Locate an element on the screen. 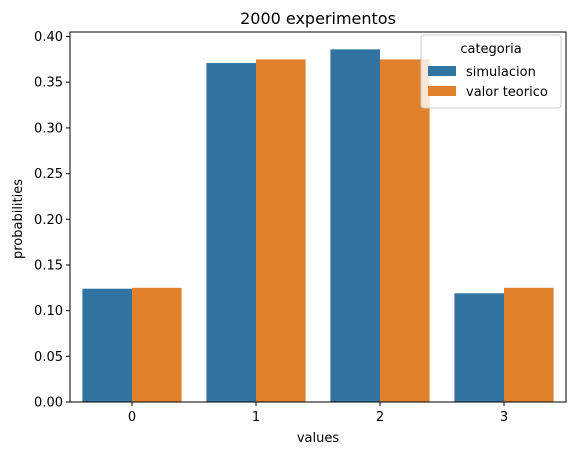  x-tick-label: 0 is located at coordinates (132, 417).